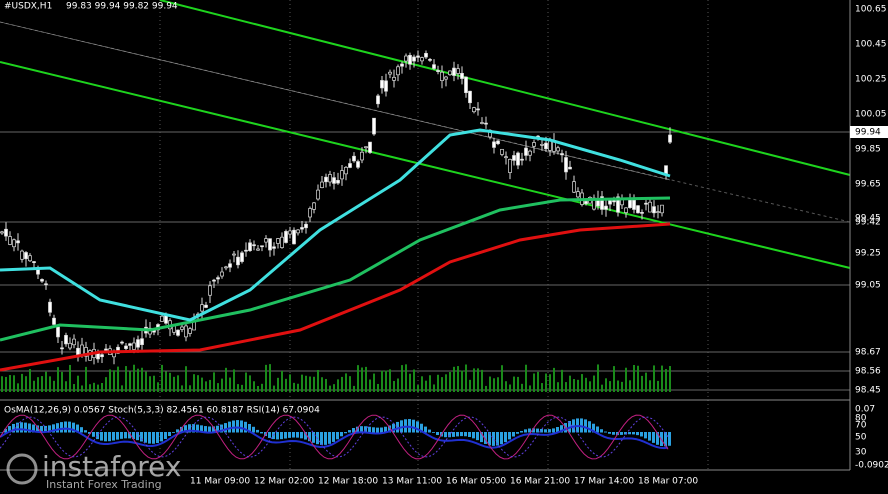 Image resolution: width=888 pixels, height=494 pixels. I want to click on oscillator, so click(335, 437).